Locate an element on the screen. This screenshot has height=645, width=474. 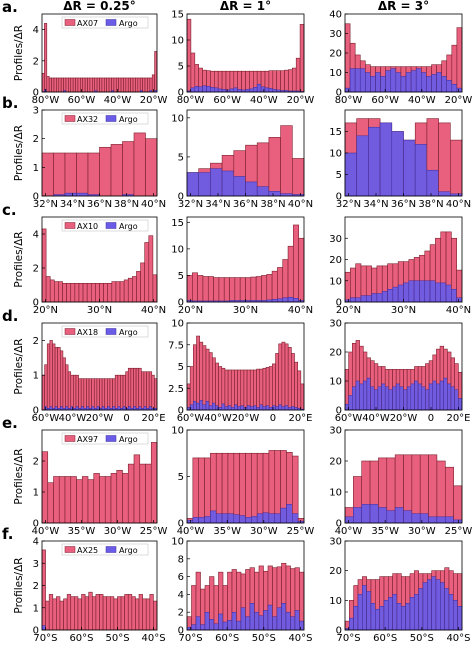
axes-frame is located at coordinates (99, 476).